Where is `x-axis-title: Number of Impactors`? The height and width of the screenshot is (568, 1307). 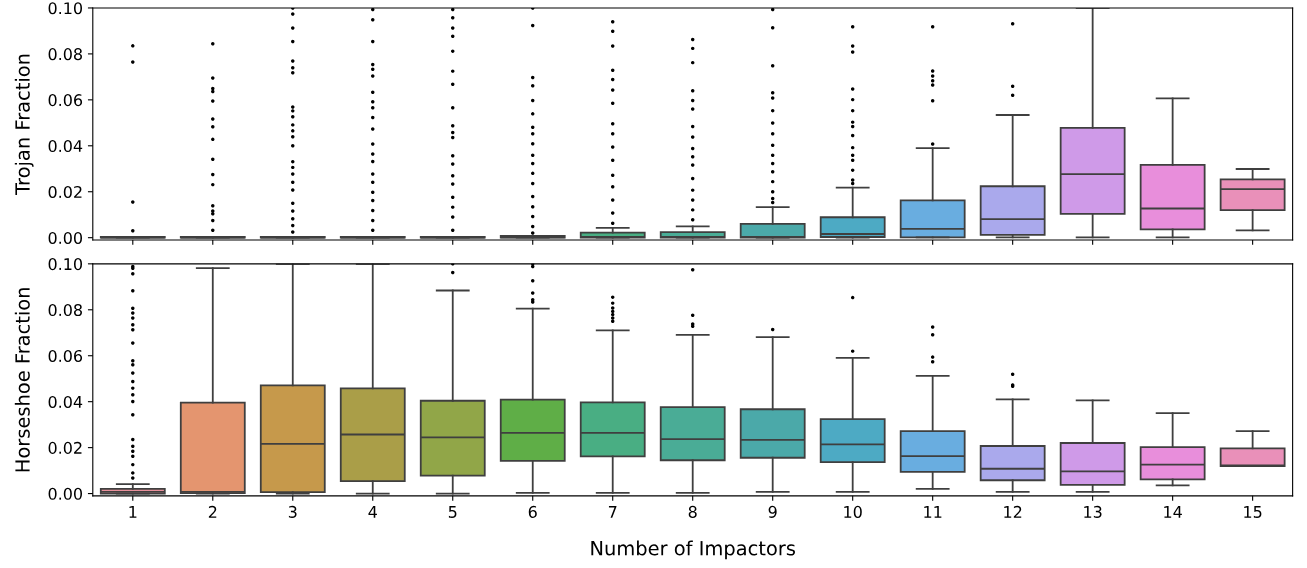 x-axis-title: Number of Impactors is located at coordinates (693, 550).